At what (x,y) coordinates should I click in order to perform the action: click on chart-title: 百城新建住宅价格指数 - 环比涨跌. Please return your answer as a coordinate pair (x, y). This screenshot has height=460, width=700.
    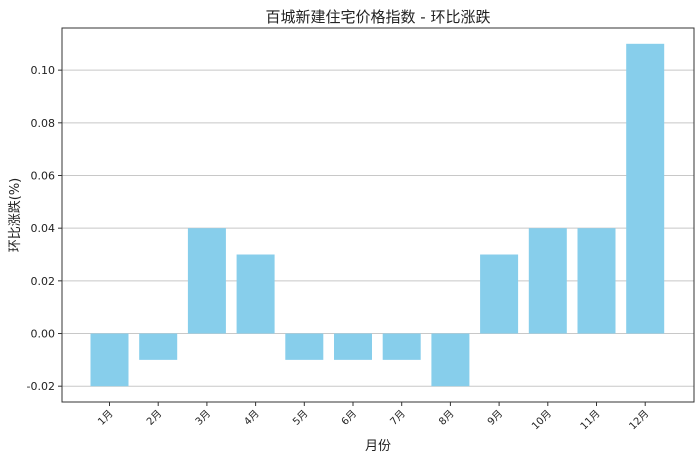
    Looking at the image, I should click on (378, 17).